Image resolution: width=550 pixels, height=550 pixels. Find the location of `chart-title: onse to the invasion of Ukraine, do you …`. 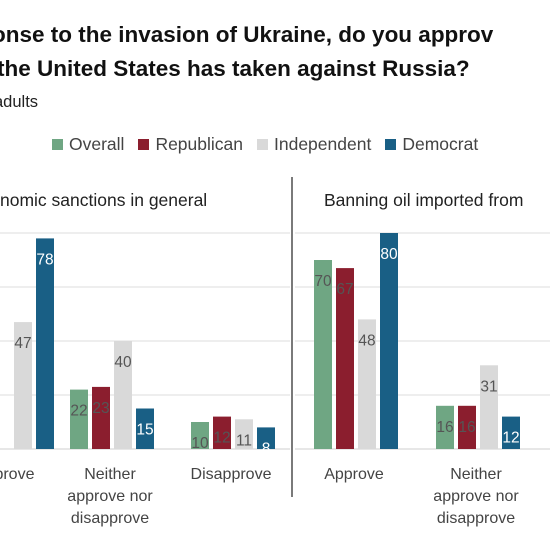

chart-title: onse to the invasion of Ukraine, do you … is located at coordinates (275, 57).